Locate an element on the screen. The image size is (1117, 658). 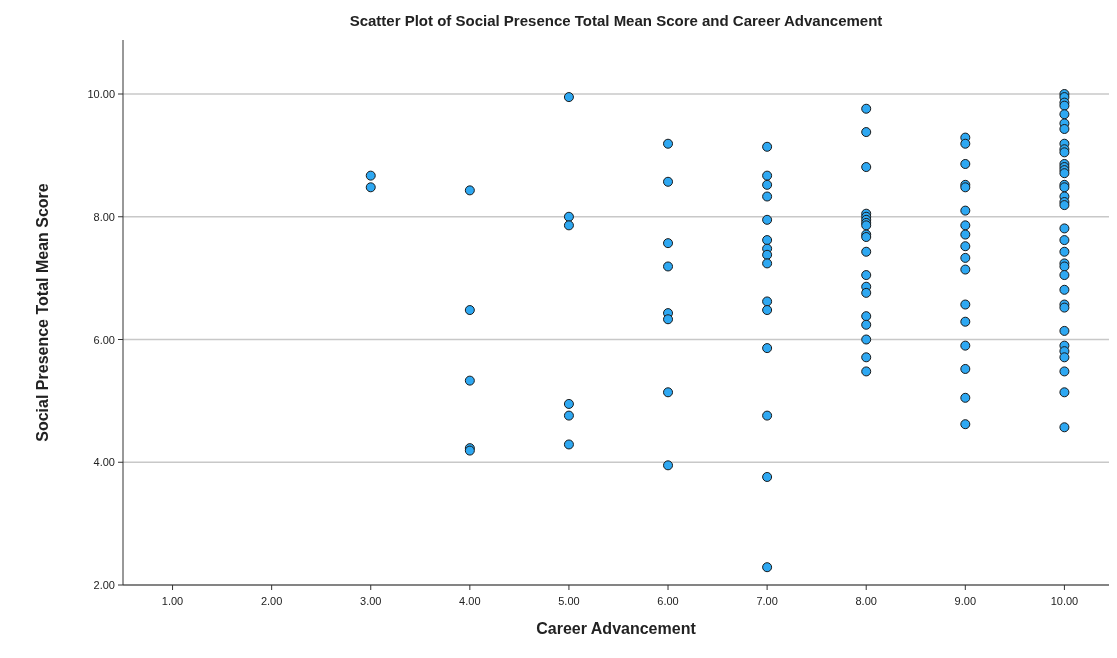
y-tick-label: 2.00 is located at coordinates (104, 585).